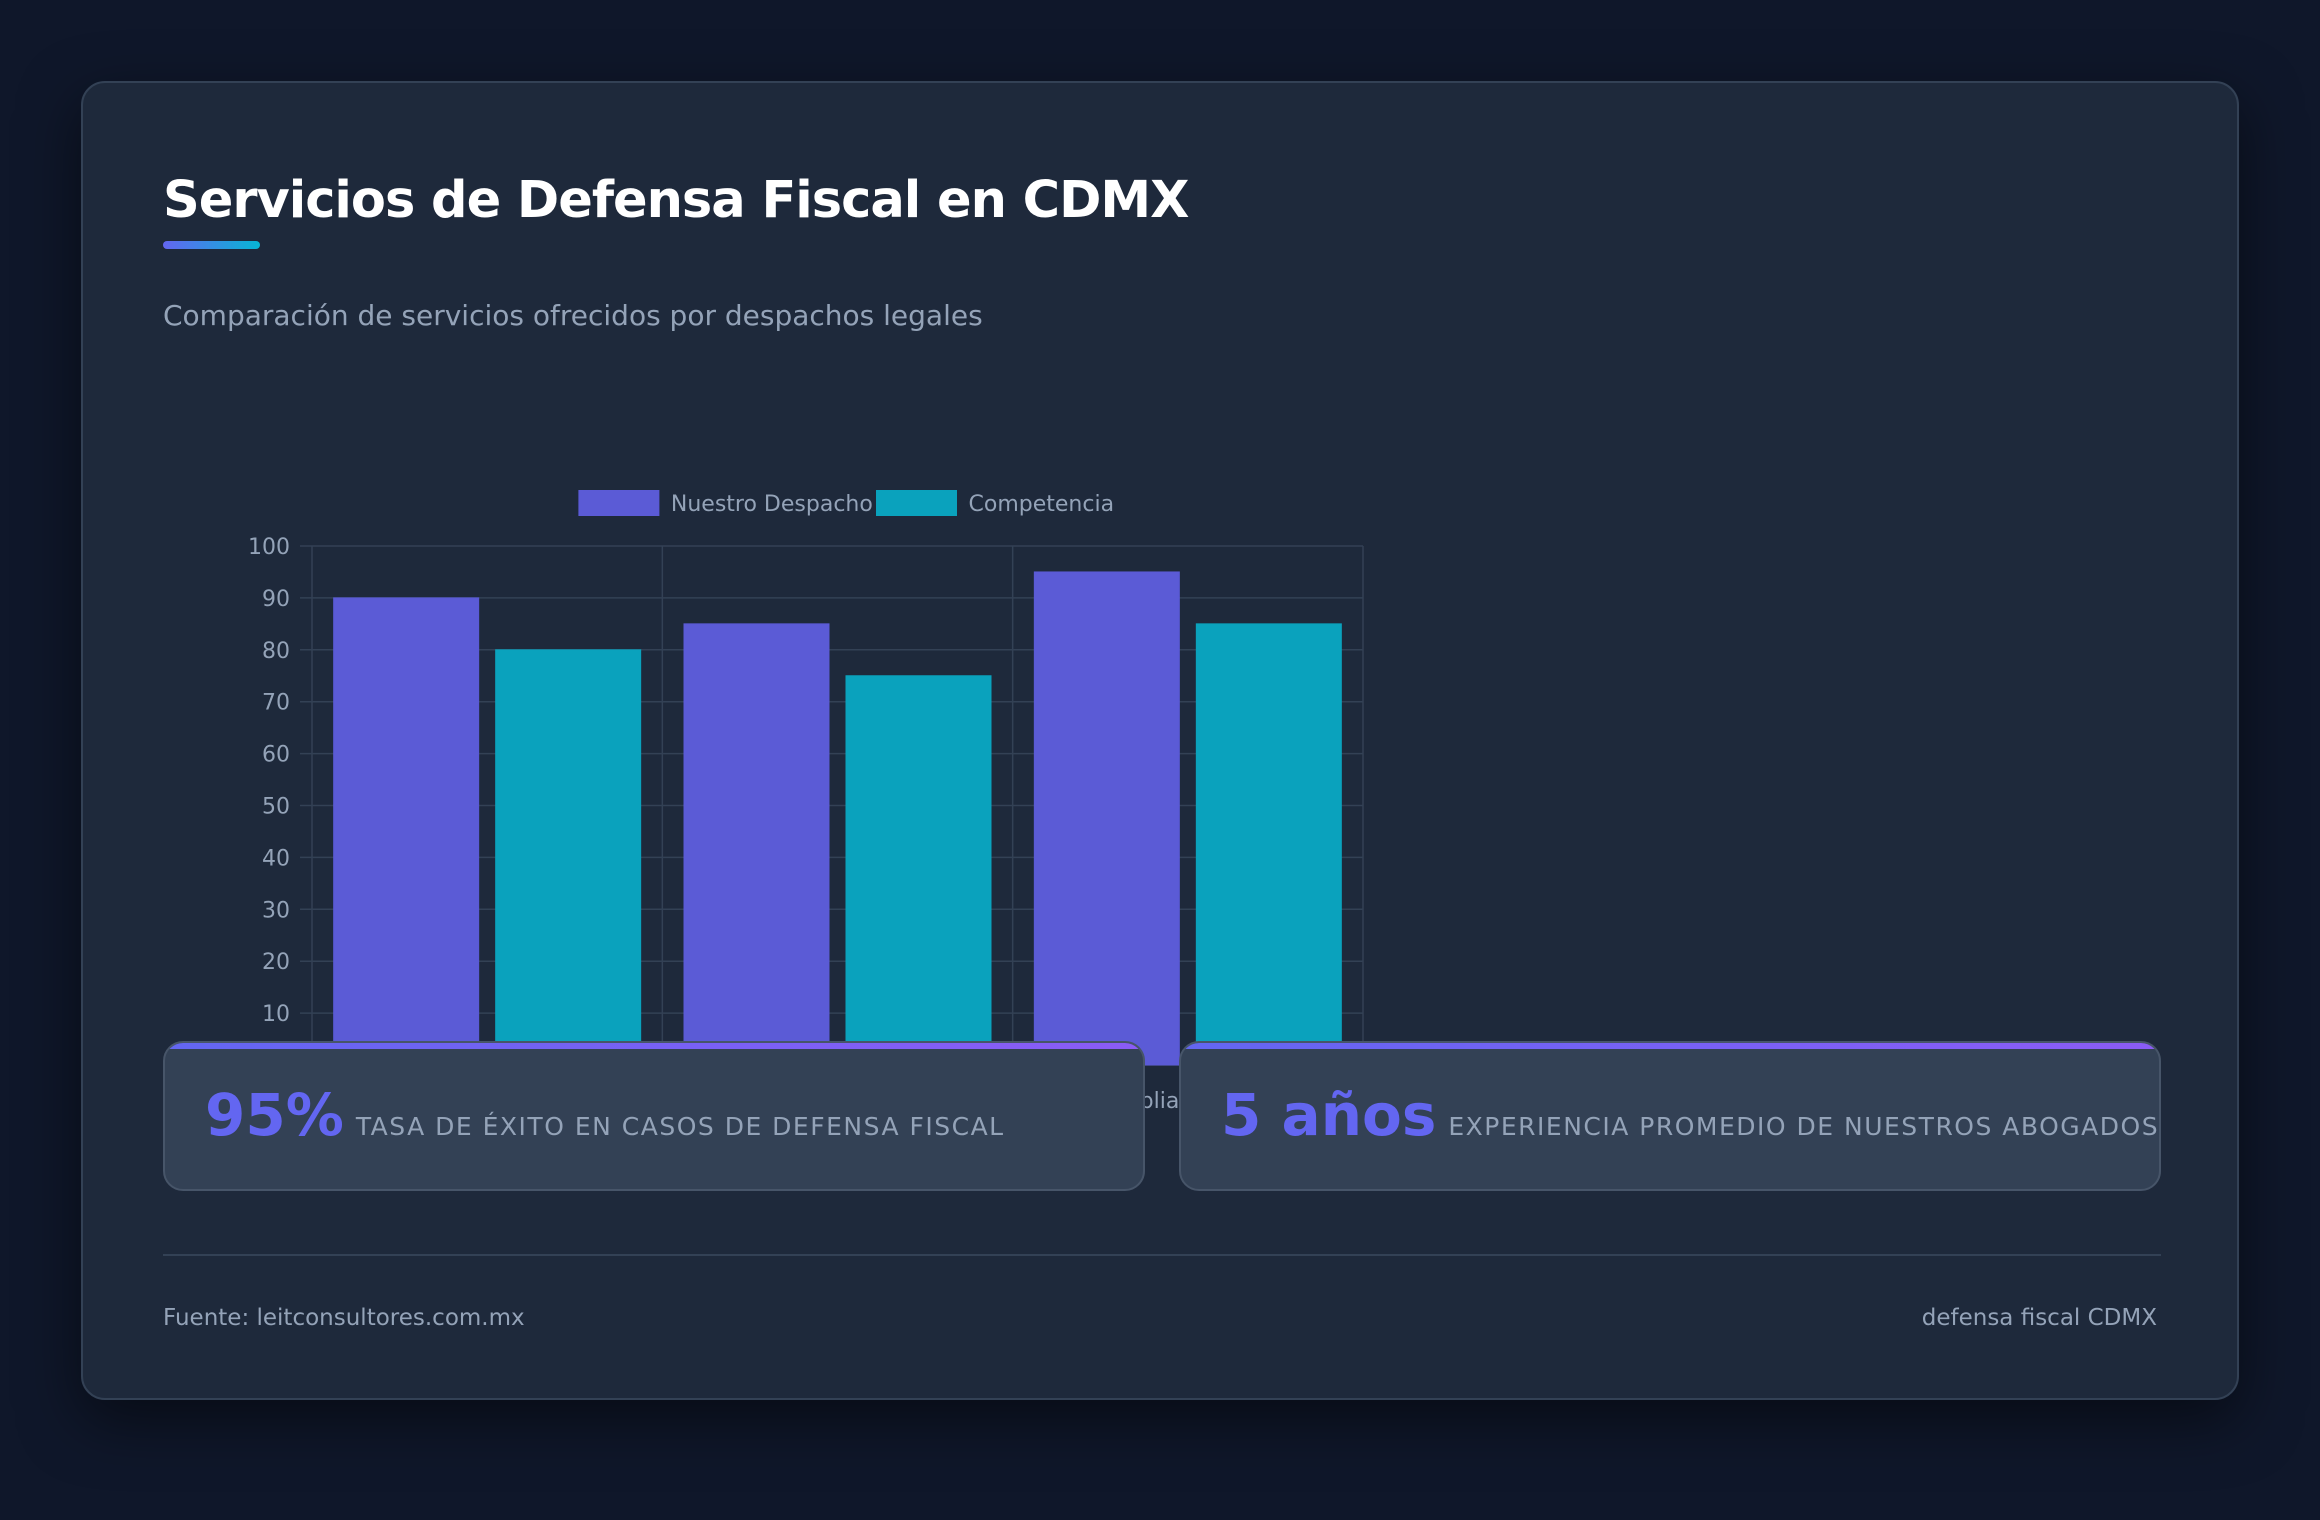 Image resolution: width=2320 pixels, height=1520 pixels. Describe the element at coordinates (1329, 1115) in the screenshot. I see `stat-value: 5 años` at that location.